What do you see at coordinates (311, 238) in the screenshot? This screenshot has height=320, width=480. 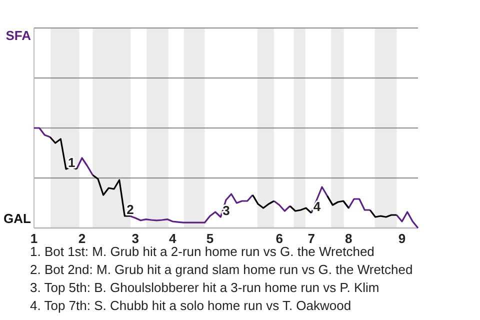 I see `x-tick-label: 7` at bounding box center [311, 238].